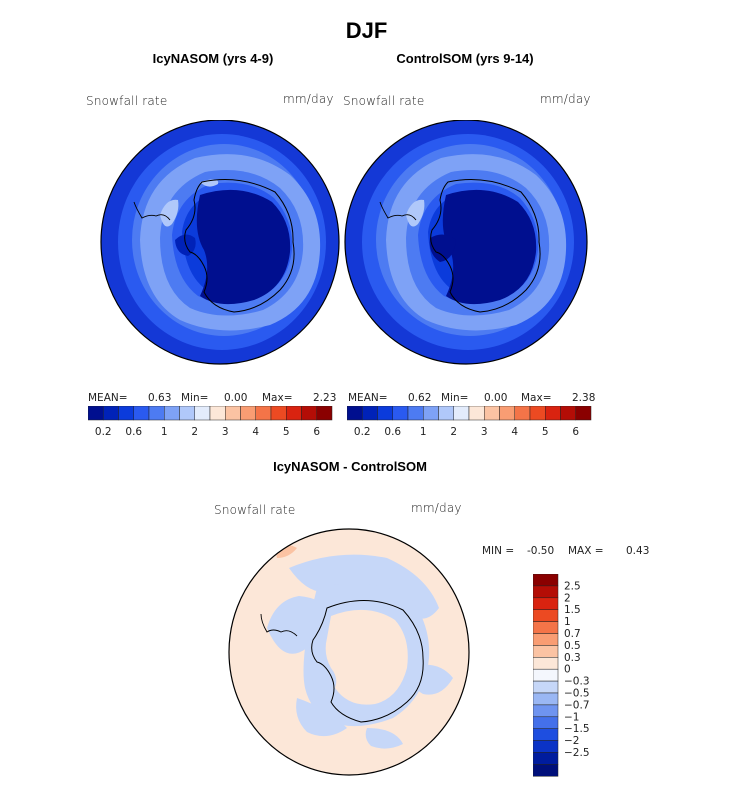  What do you see at coordinates (210, 422) in the screenshot?
I see `colorbar-icynasom: 0.2 0.6 1 2 3 4 5 6` at bounding box center [210, 422].